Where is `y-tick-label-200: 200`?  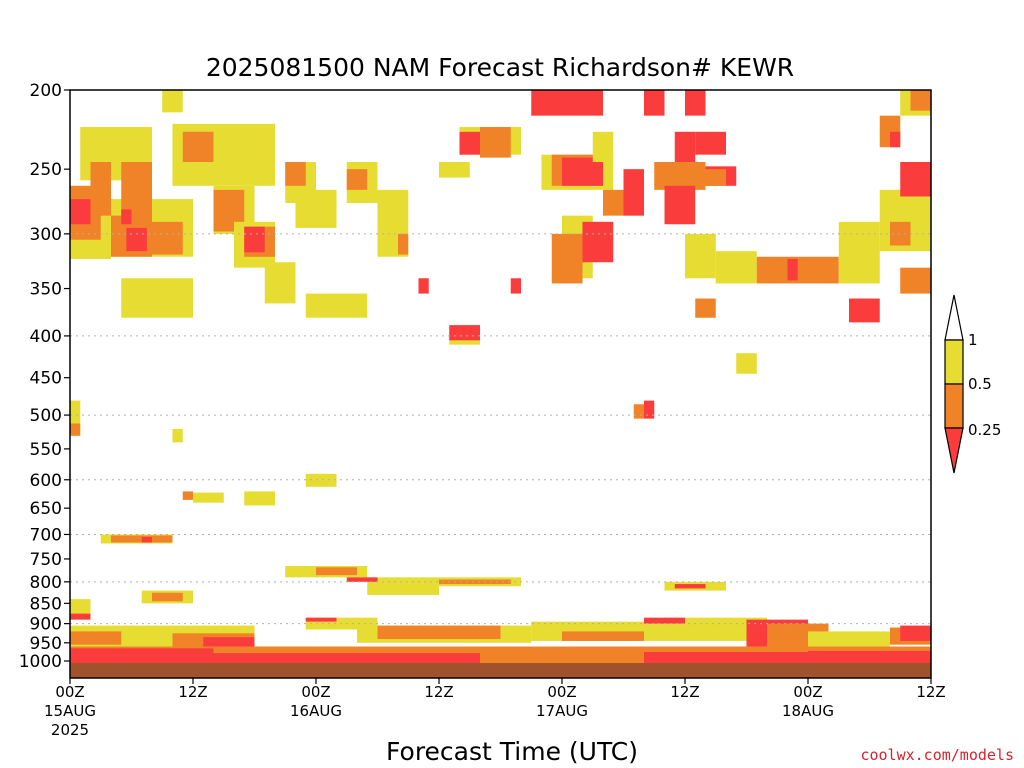 y-tick-label-200: 200 is located at coordinates (46, 91).